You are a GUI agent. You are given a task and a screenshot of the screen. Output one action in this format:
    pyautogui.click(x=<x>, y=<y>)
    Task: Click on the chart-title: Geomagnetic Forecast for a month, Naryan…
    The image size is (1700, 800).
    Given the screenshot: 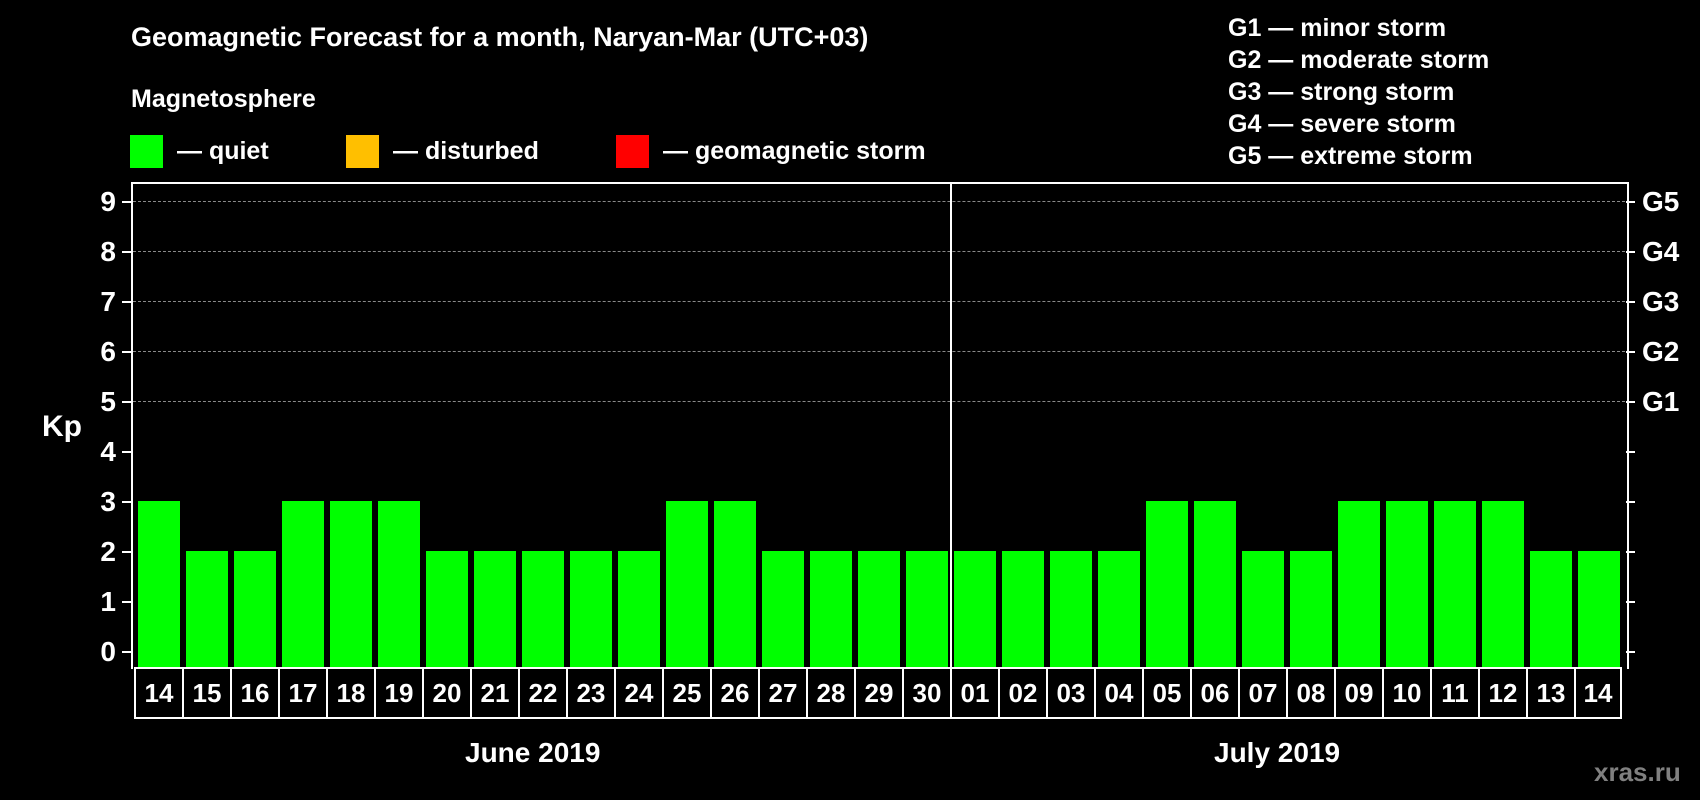 What is the action you would take?
    pyautogui.click(x=500, y=37)
    